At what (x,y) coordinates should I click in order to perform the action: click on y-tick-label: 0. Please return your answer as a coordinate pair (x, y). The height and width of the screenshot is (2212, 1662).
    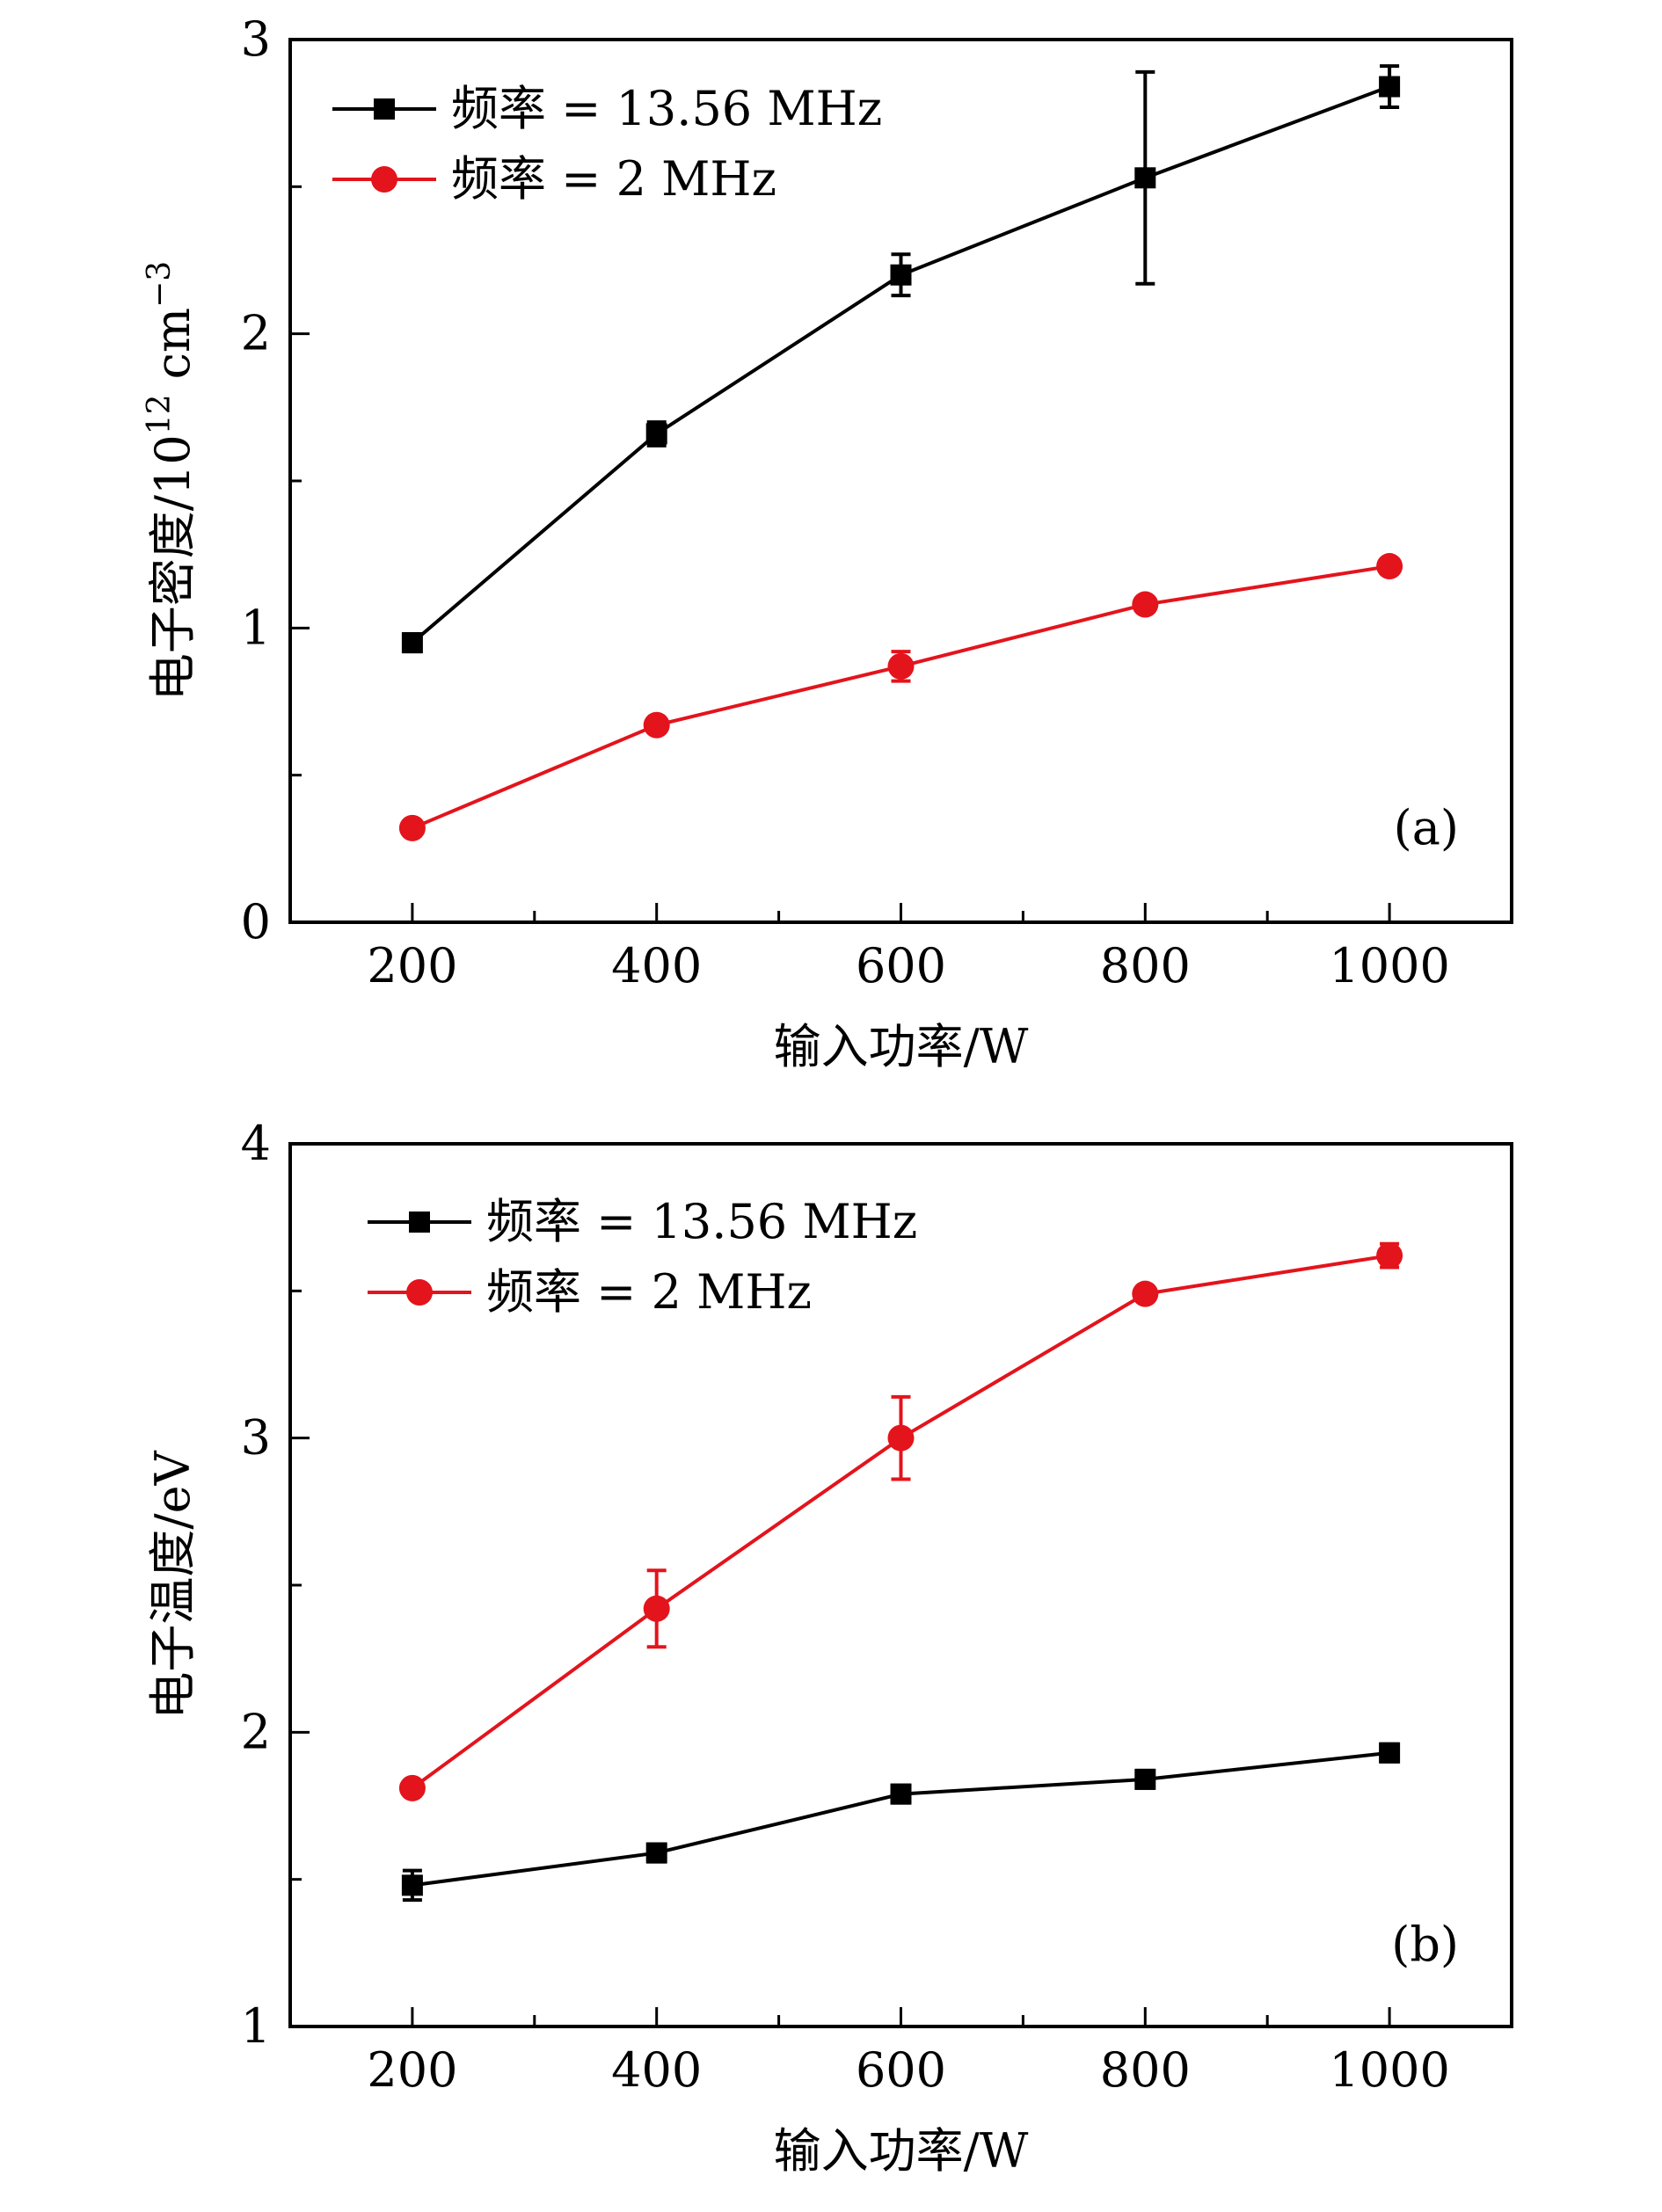
    Looking at the image, I should click on (256, 922).